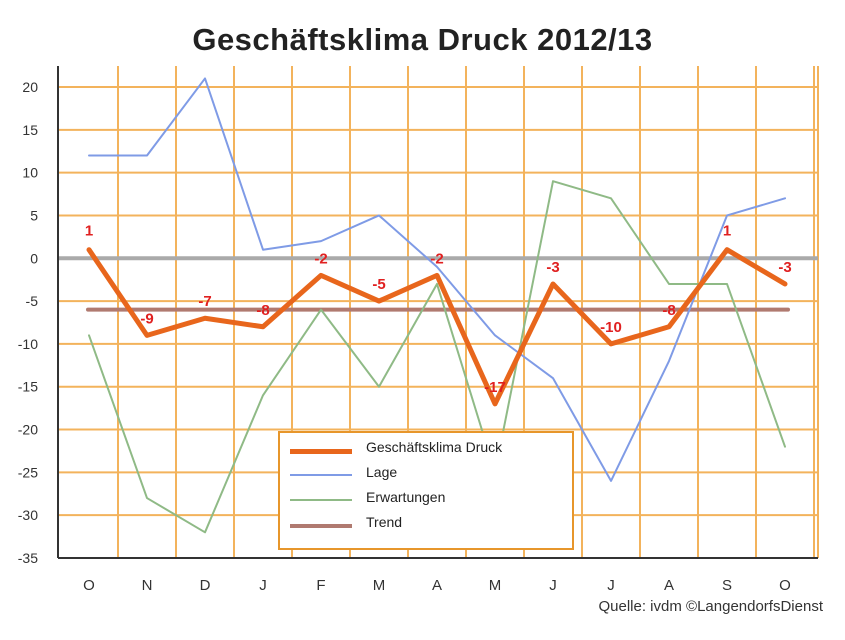 This screenshot has height=640, width=845. I want to click on y-tick-label: -15, so click(28, 387).